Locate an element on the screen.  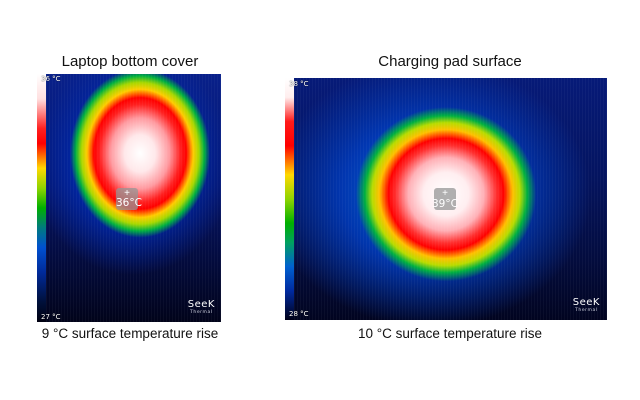
scale-max-label: 38 °C is located at coordinates (299, 84).